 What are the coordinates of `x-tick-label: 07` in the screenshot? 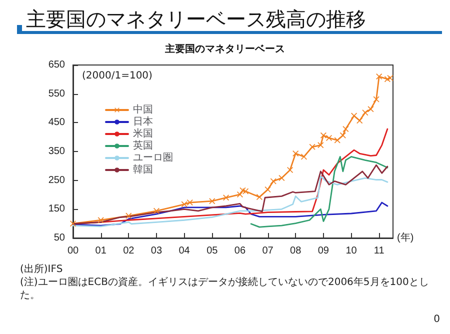 It's located at (268, 251).